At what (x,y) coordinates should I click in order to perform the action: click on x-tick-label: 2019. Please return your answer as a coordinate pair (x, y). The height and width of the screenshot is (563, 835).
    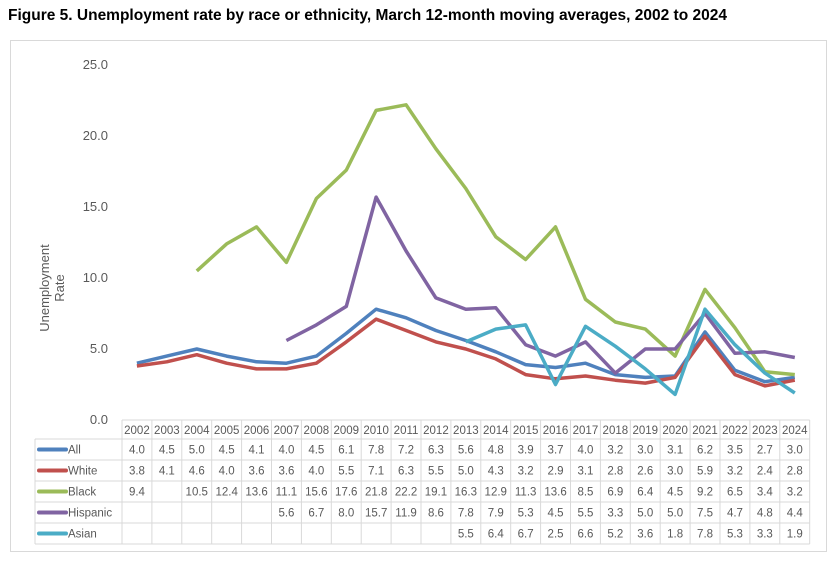
    Looking at the image, I should click on (645, 431).